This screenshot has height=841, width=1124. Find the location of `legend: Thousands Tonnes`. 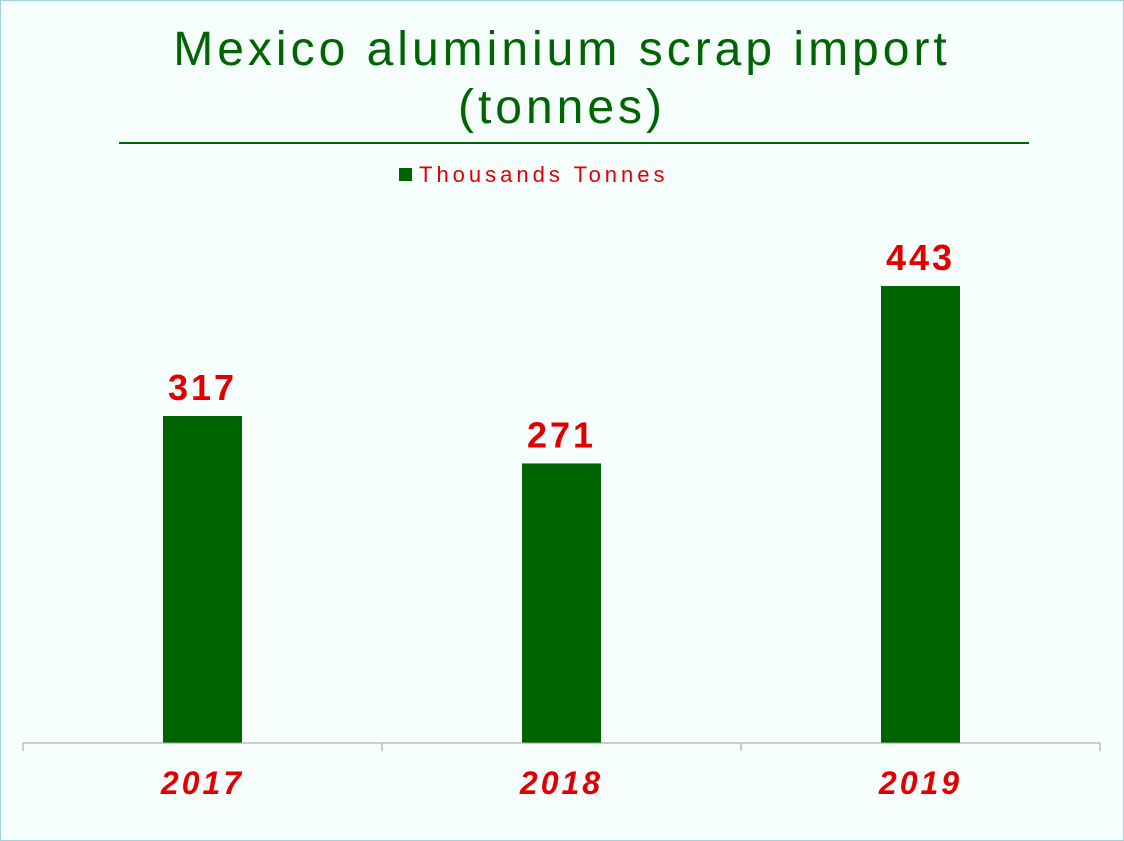

legend: Thousands Tonnes is located at coordinates (534, 174).